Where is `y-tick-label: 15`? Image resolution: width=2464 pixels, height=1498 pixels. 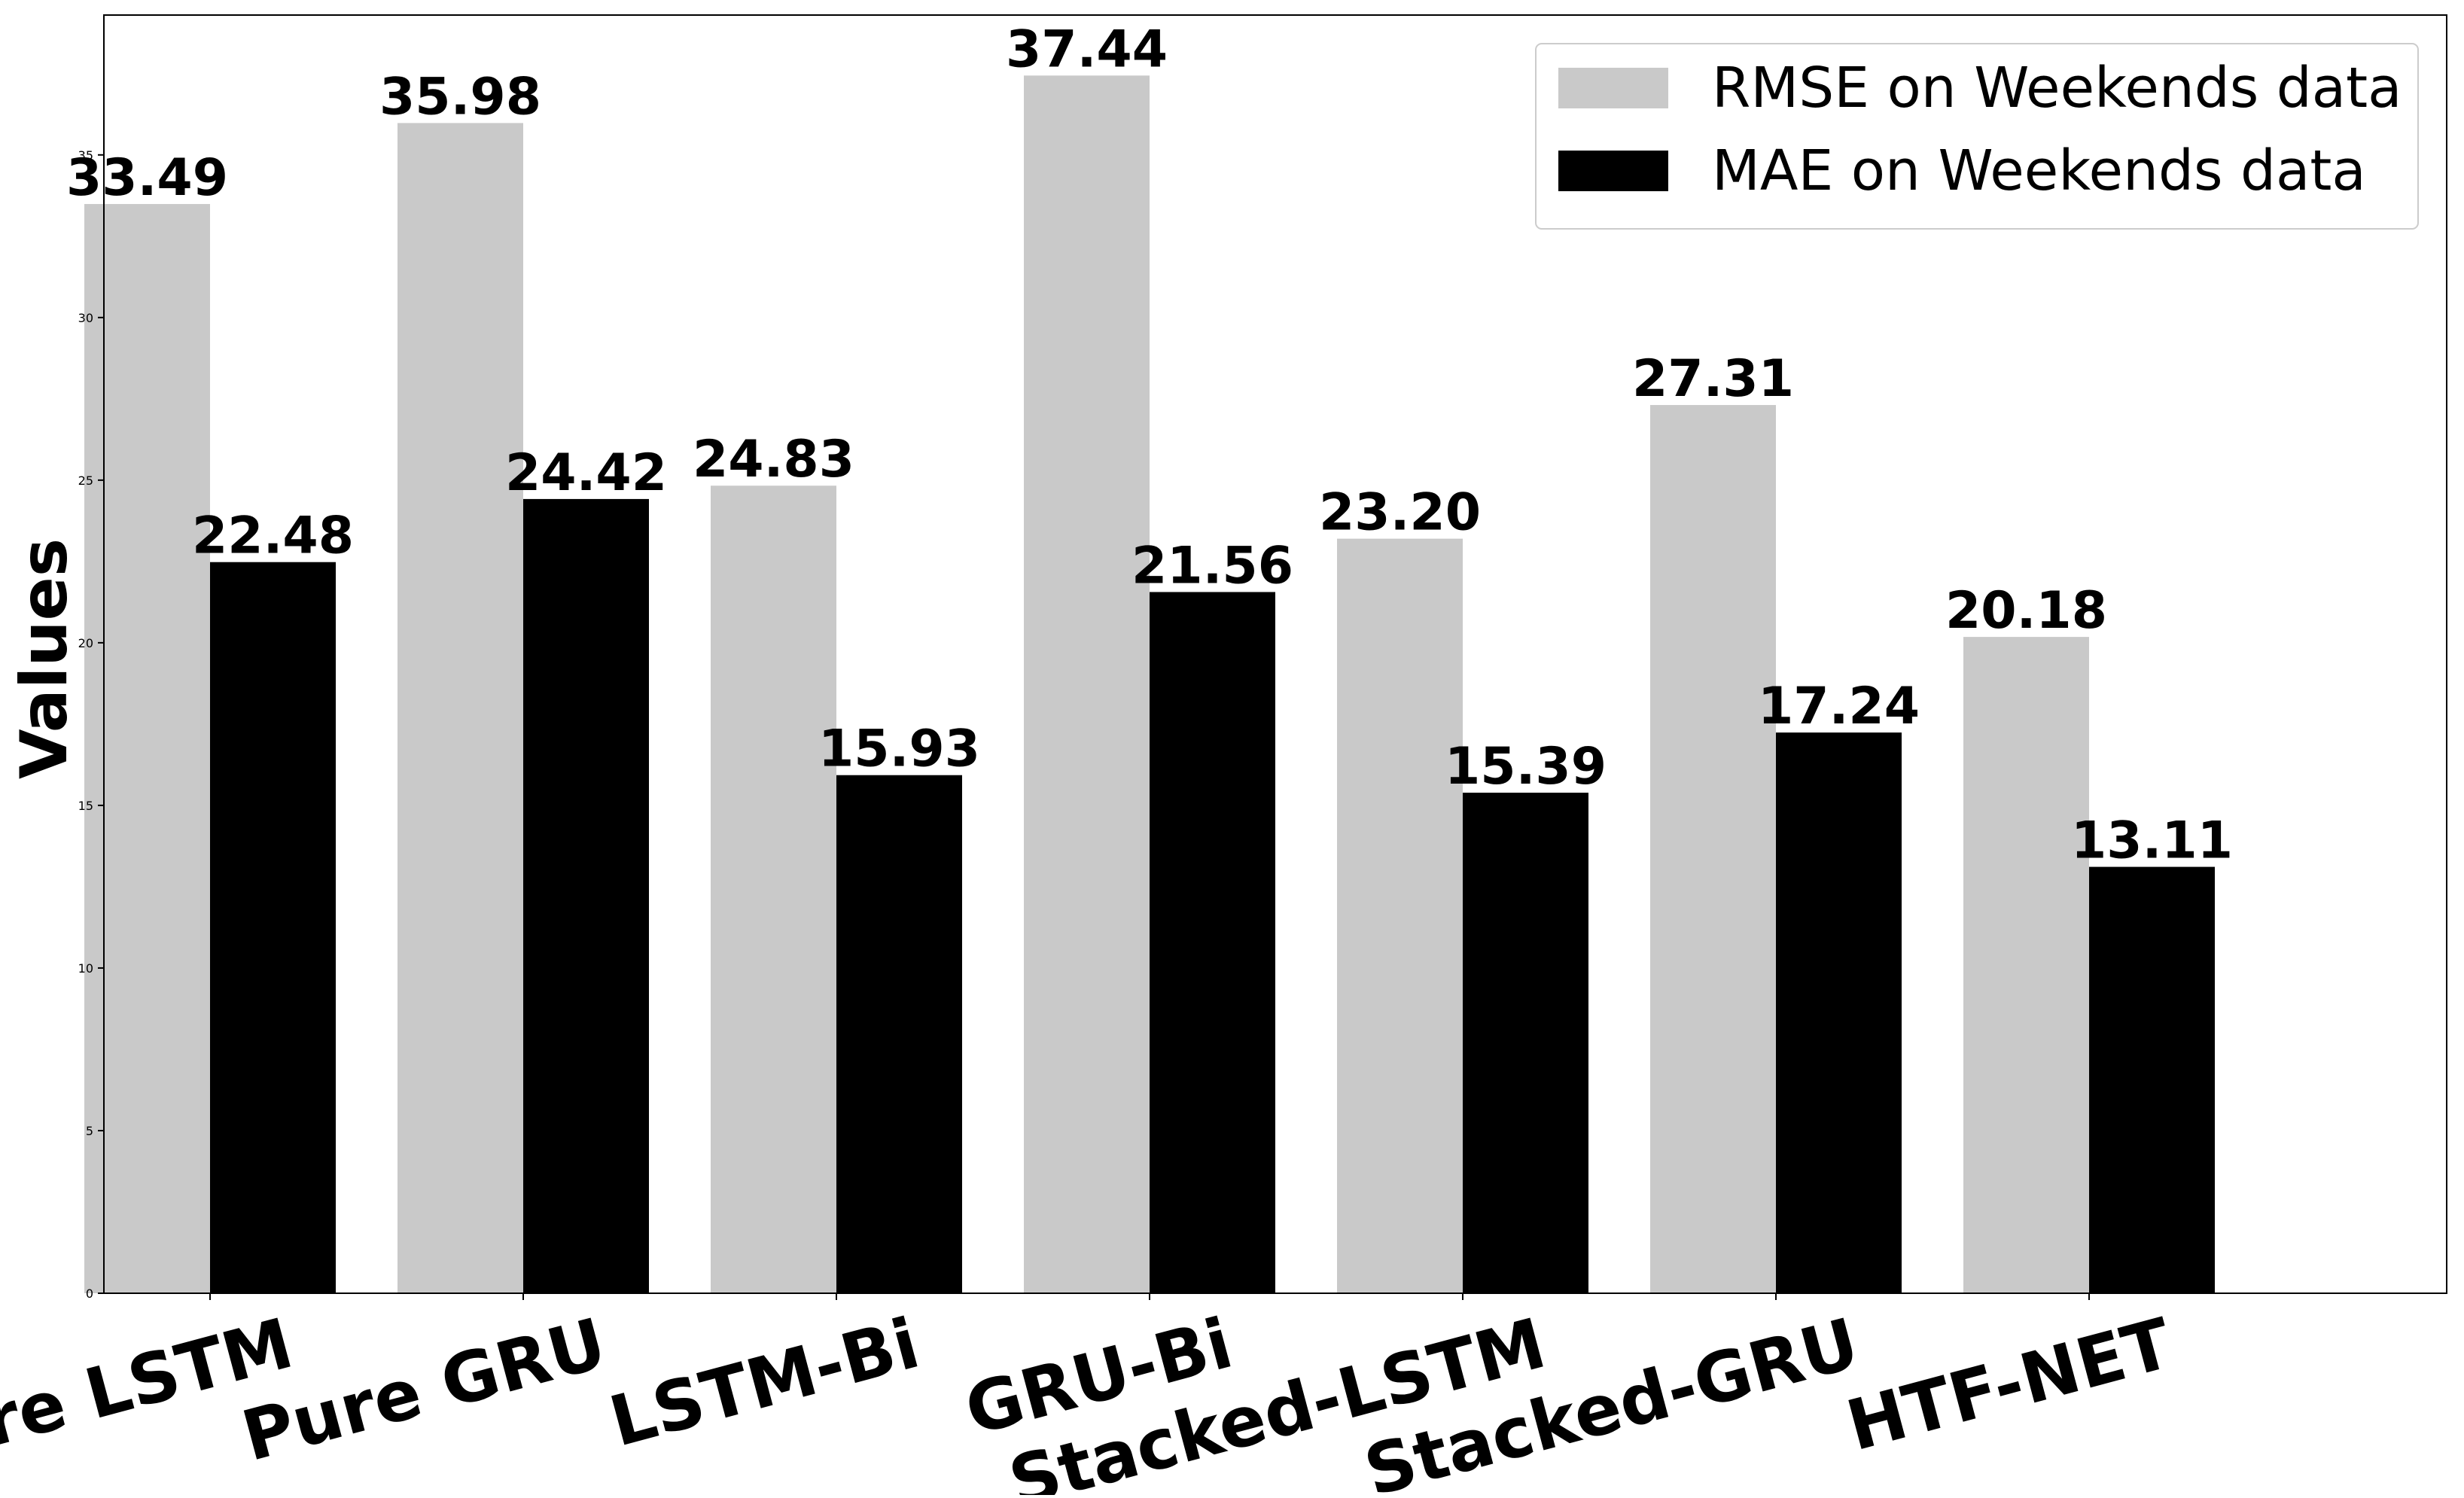 y-tick-label: 15 is located at coordinates (85, 806).